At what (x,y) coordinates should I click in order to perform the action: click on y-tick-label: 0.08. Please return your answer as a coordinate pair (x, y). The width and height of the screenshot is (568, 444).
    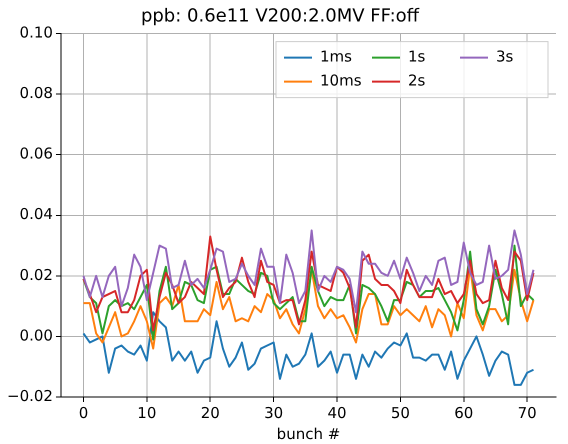
    Looking at the image, I should click on (36, 93).